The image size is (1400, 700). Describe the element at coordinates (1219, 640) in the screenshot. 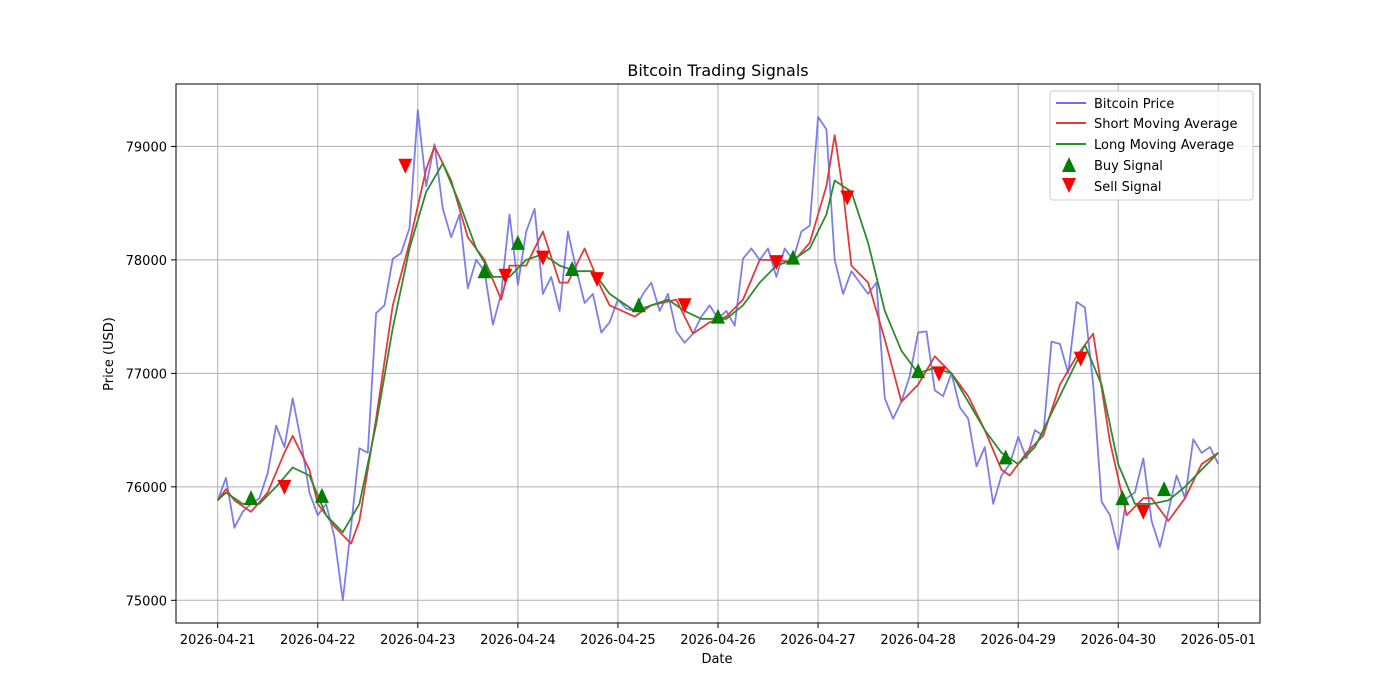

I see `x-tick-label: 2026-05-01` at that location.